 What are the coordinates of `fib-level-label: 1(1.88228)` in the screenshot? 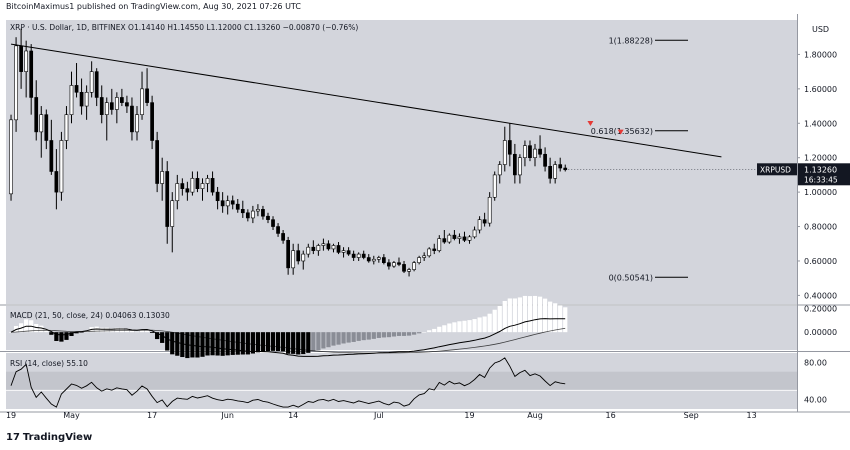 It's located at (631, 40).